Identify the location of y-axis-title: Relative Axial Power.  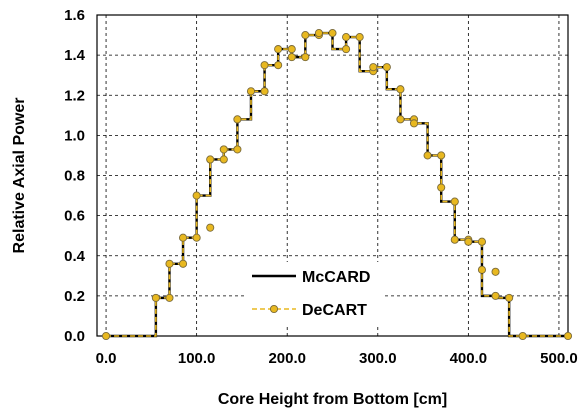
(19, 176).